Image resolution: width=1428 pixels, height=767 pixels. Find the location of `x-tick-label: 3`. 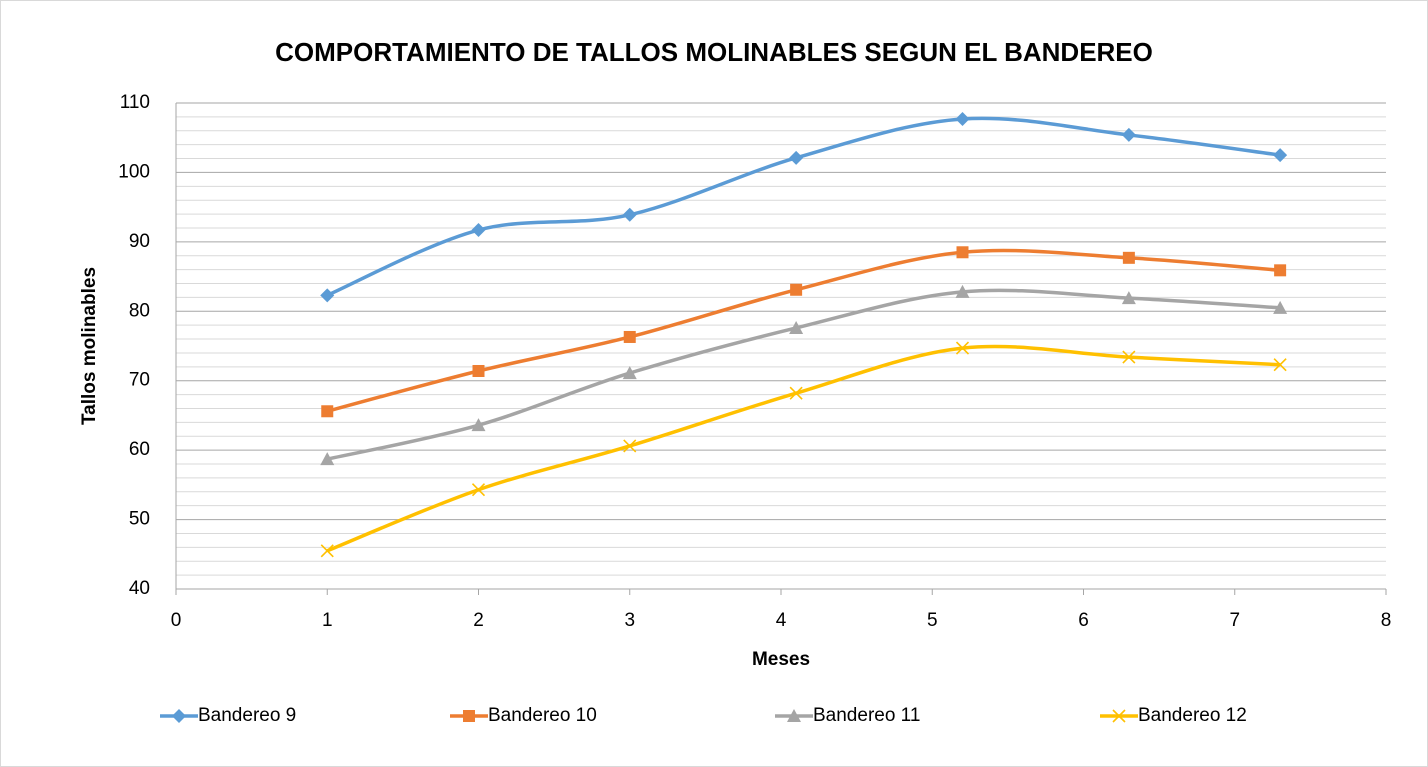

x-tick-label: 3 is located at coordinates (629, 620).